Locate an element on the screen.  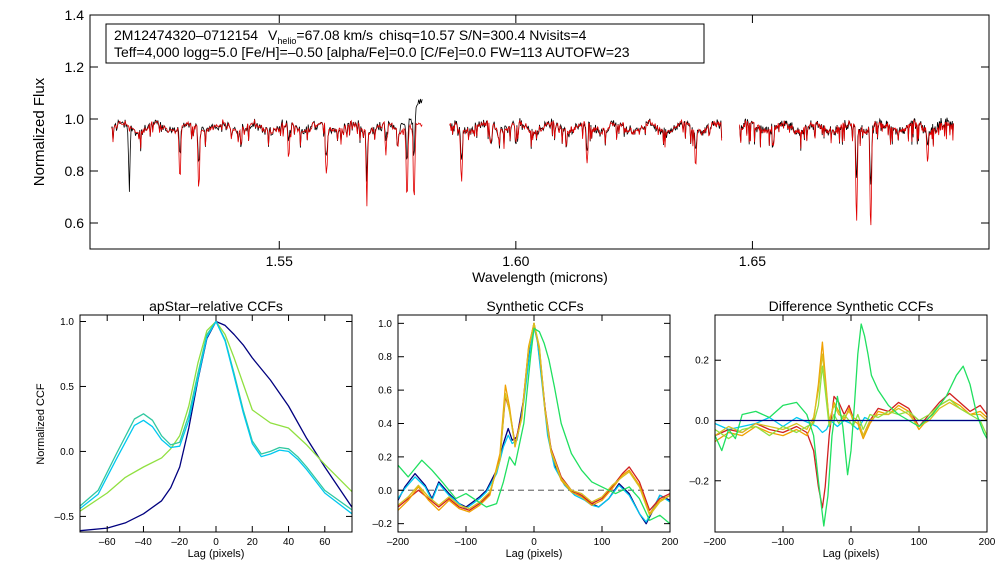
difference-plot-area is located at coordinates (851, 425).